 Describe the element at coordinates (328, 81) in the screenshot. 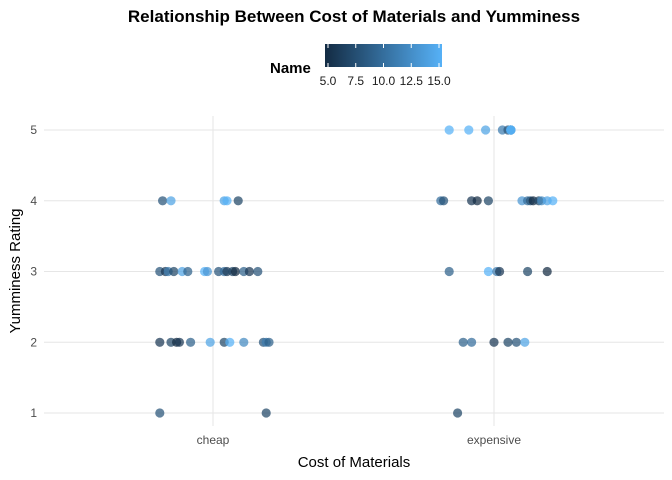

I see `legend-tick-label: 5.0` at that location.